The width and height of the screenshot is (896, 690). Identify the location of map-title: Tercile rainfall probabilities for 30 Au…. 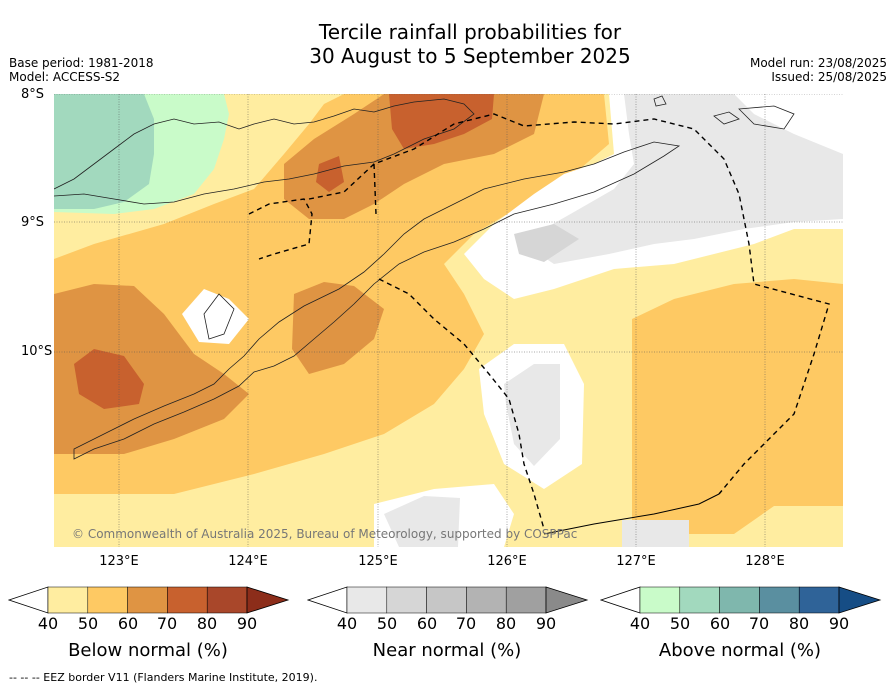
(448, 44).